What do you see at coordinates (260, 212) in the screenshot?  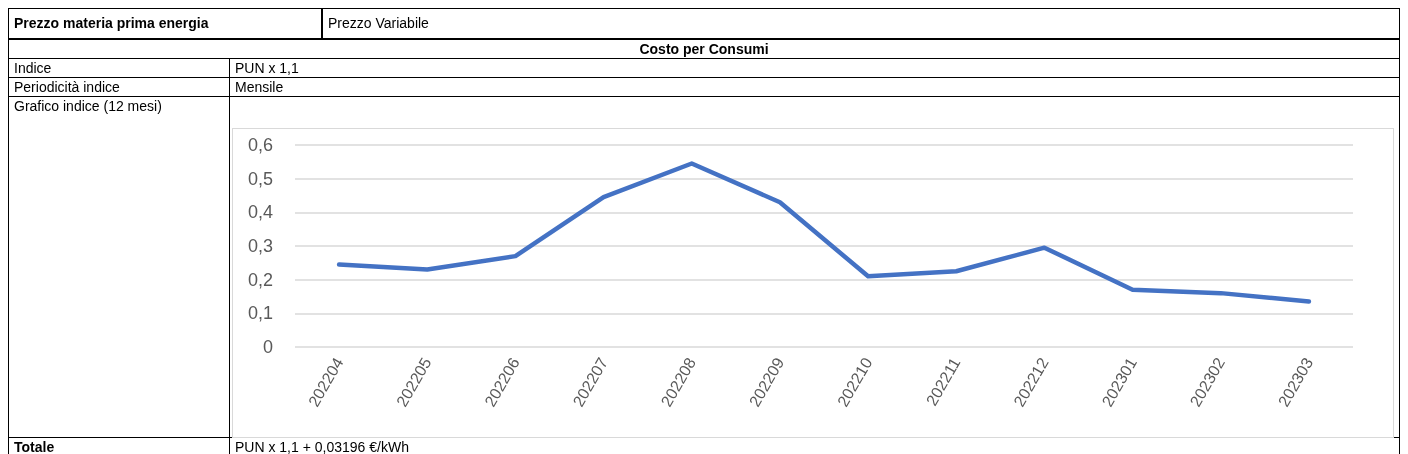 I see `y-tick-label: 0,4` at bounding box center [260, 212].